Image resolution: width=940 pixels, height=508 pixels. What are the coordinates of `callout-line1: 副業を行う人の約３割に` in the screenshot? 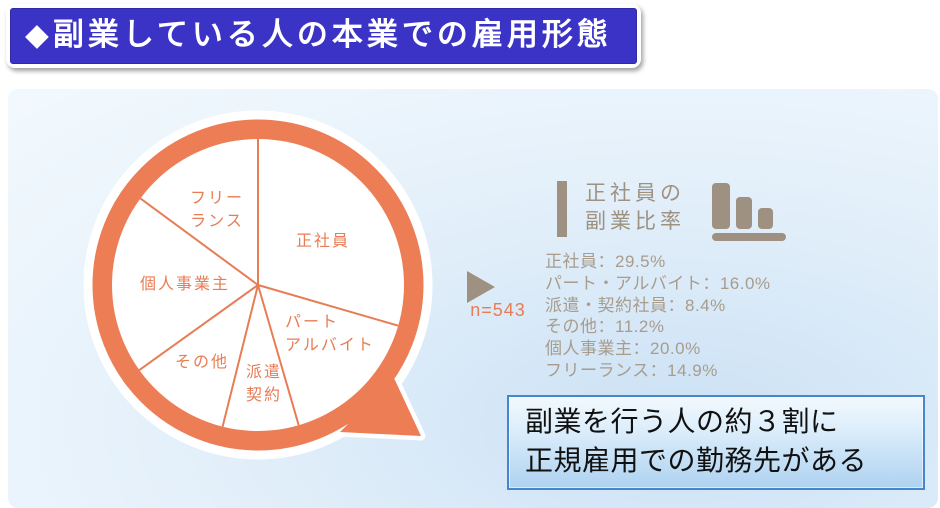 It's located at (682, 421).